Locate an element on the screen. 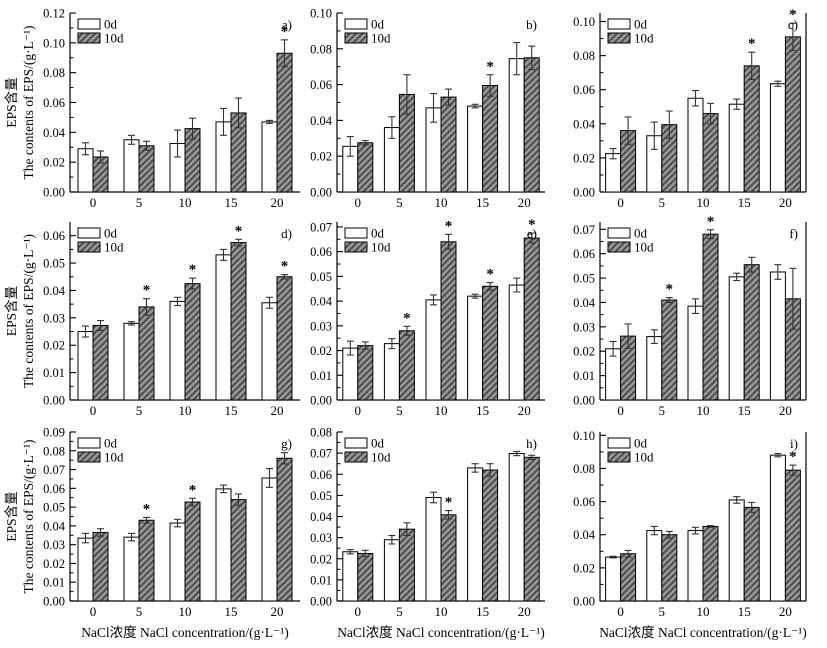 This screenshot has width=827, height=648. y-tick-label: 0.01 is located at coordinates (321, 580).